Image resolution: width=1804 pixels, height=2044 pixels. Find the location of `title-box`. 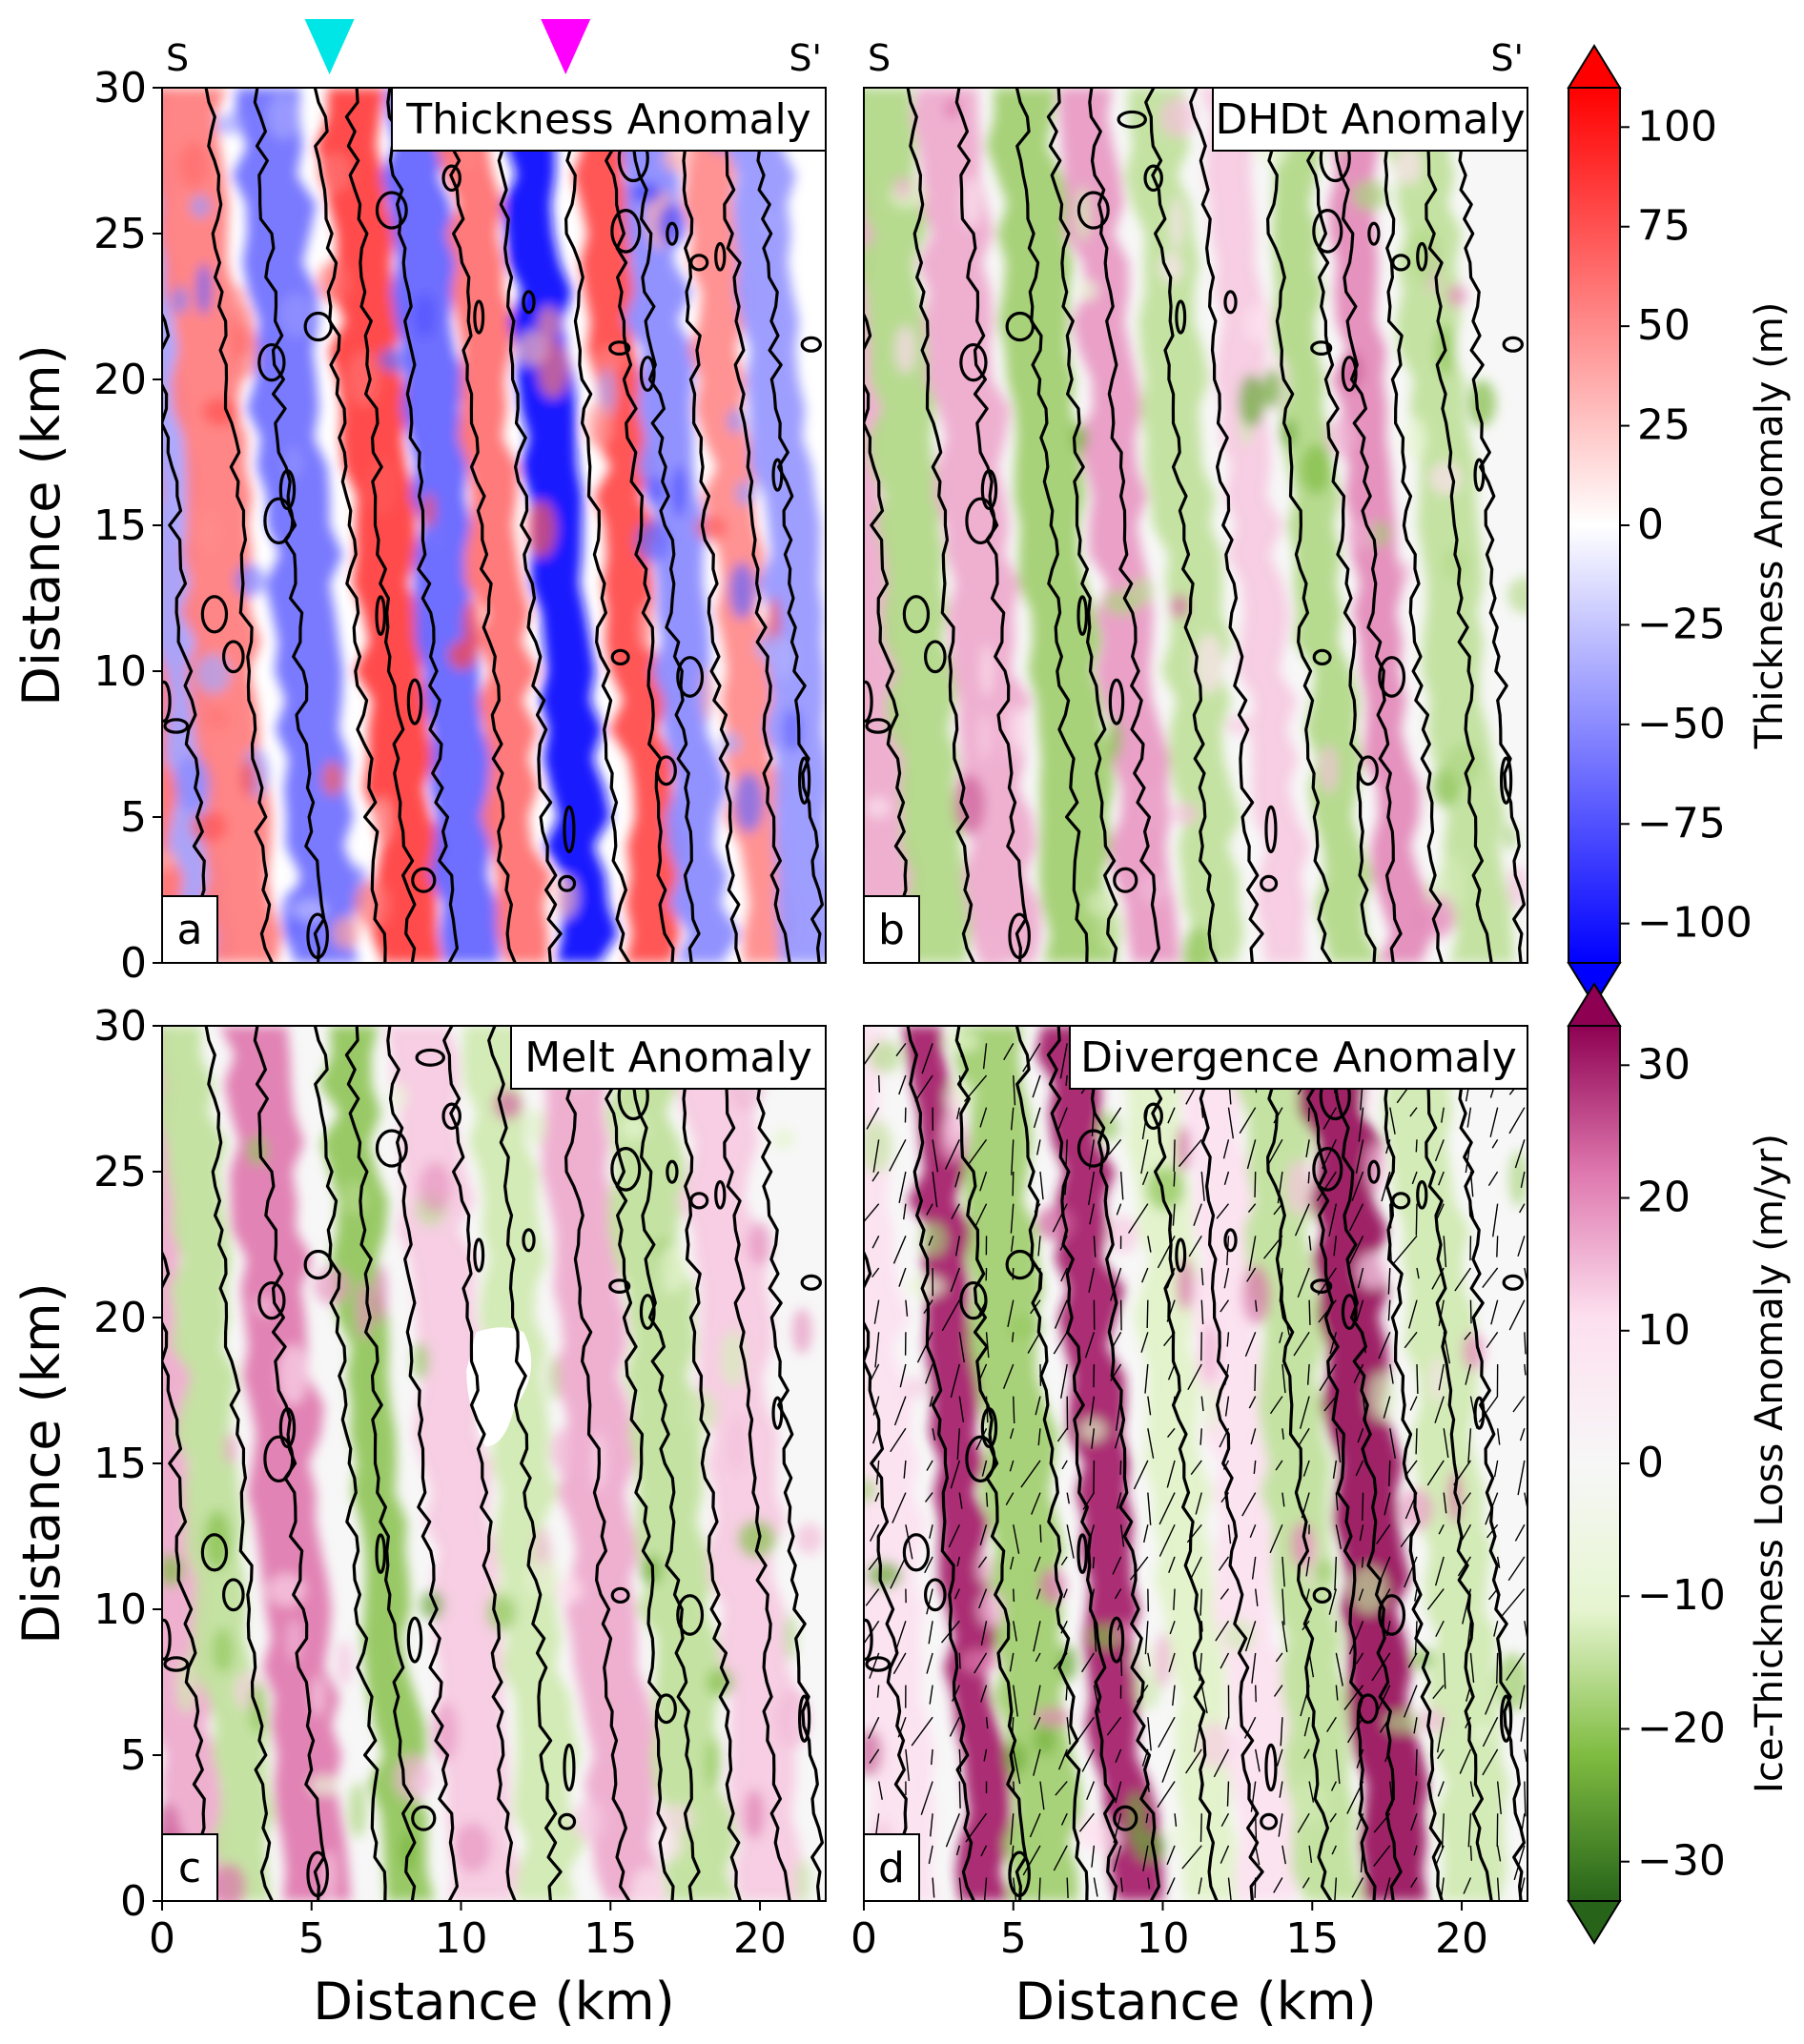

title-box is located at coordinates (668, 1057).